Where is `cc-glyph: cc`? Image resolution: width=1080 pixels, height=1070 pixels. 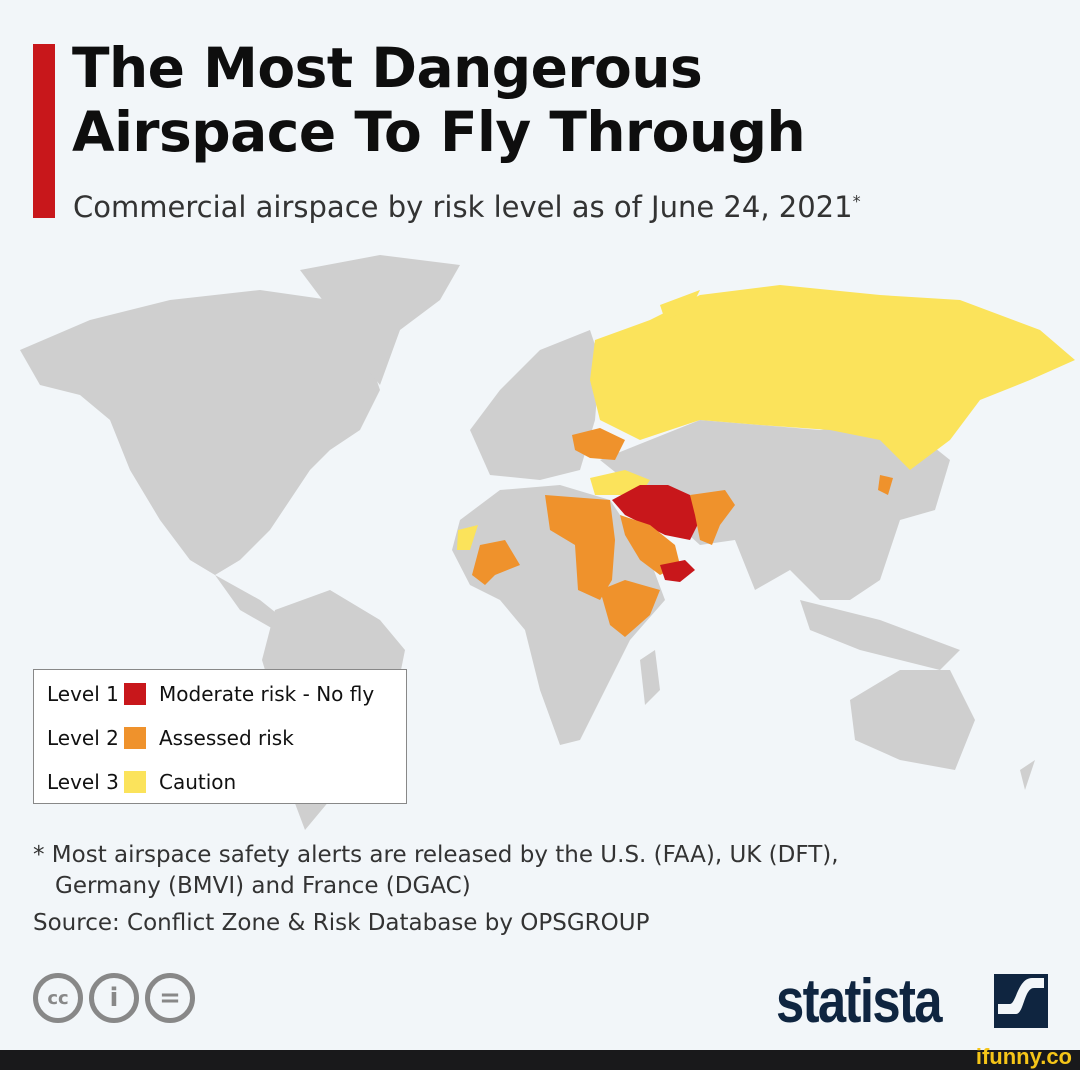 cc-glyph: cc is located at coordinates (58, 998).